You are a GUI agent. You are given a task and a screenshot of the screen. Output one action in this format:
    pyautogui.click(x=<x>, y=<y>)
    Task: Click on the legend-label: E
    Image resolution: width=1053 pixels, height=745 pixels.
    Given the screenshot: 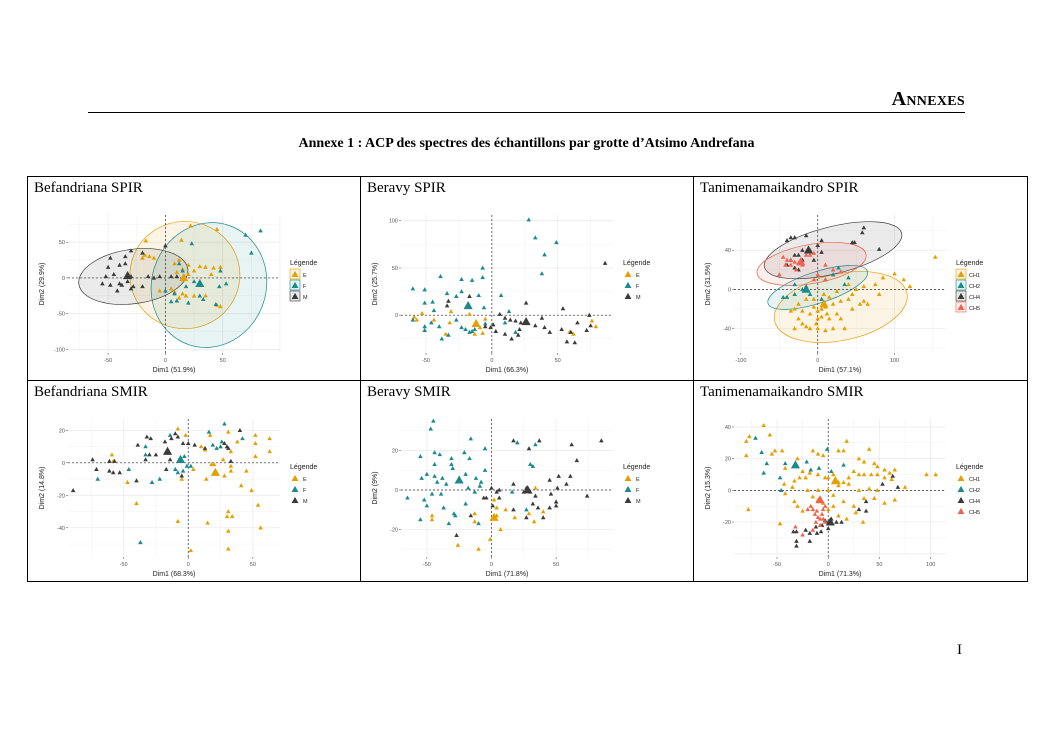 What is the action you would take?
    pyautogui.click(x=638, y=276)
    